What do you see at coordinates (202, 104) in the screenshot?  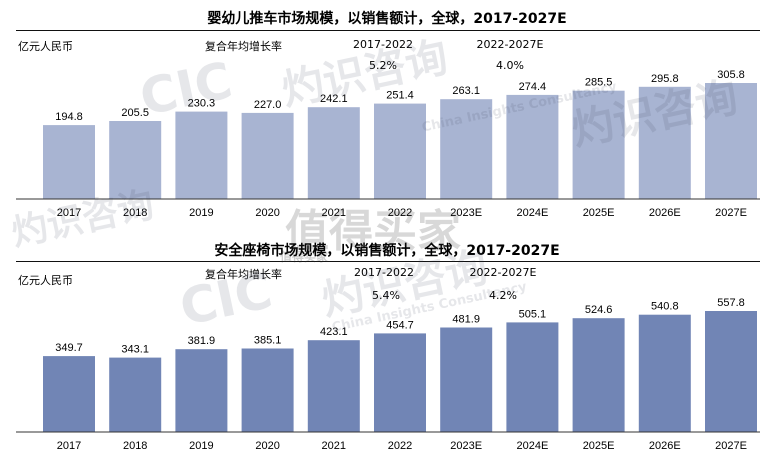 I see `value-label: 230.3` at bounding box center [202, 104].